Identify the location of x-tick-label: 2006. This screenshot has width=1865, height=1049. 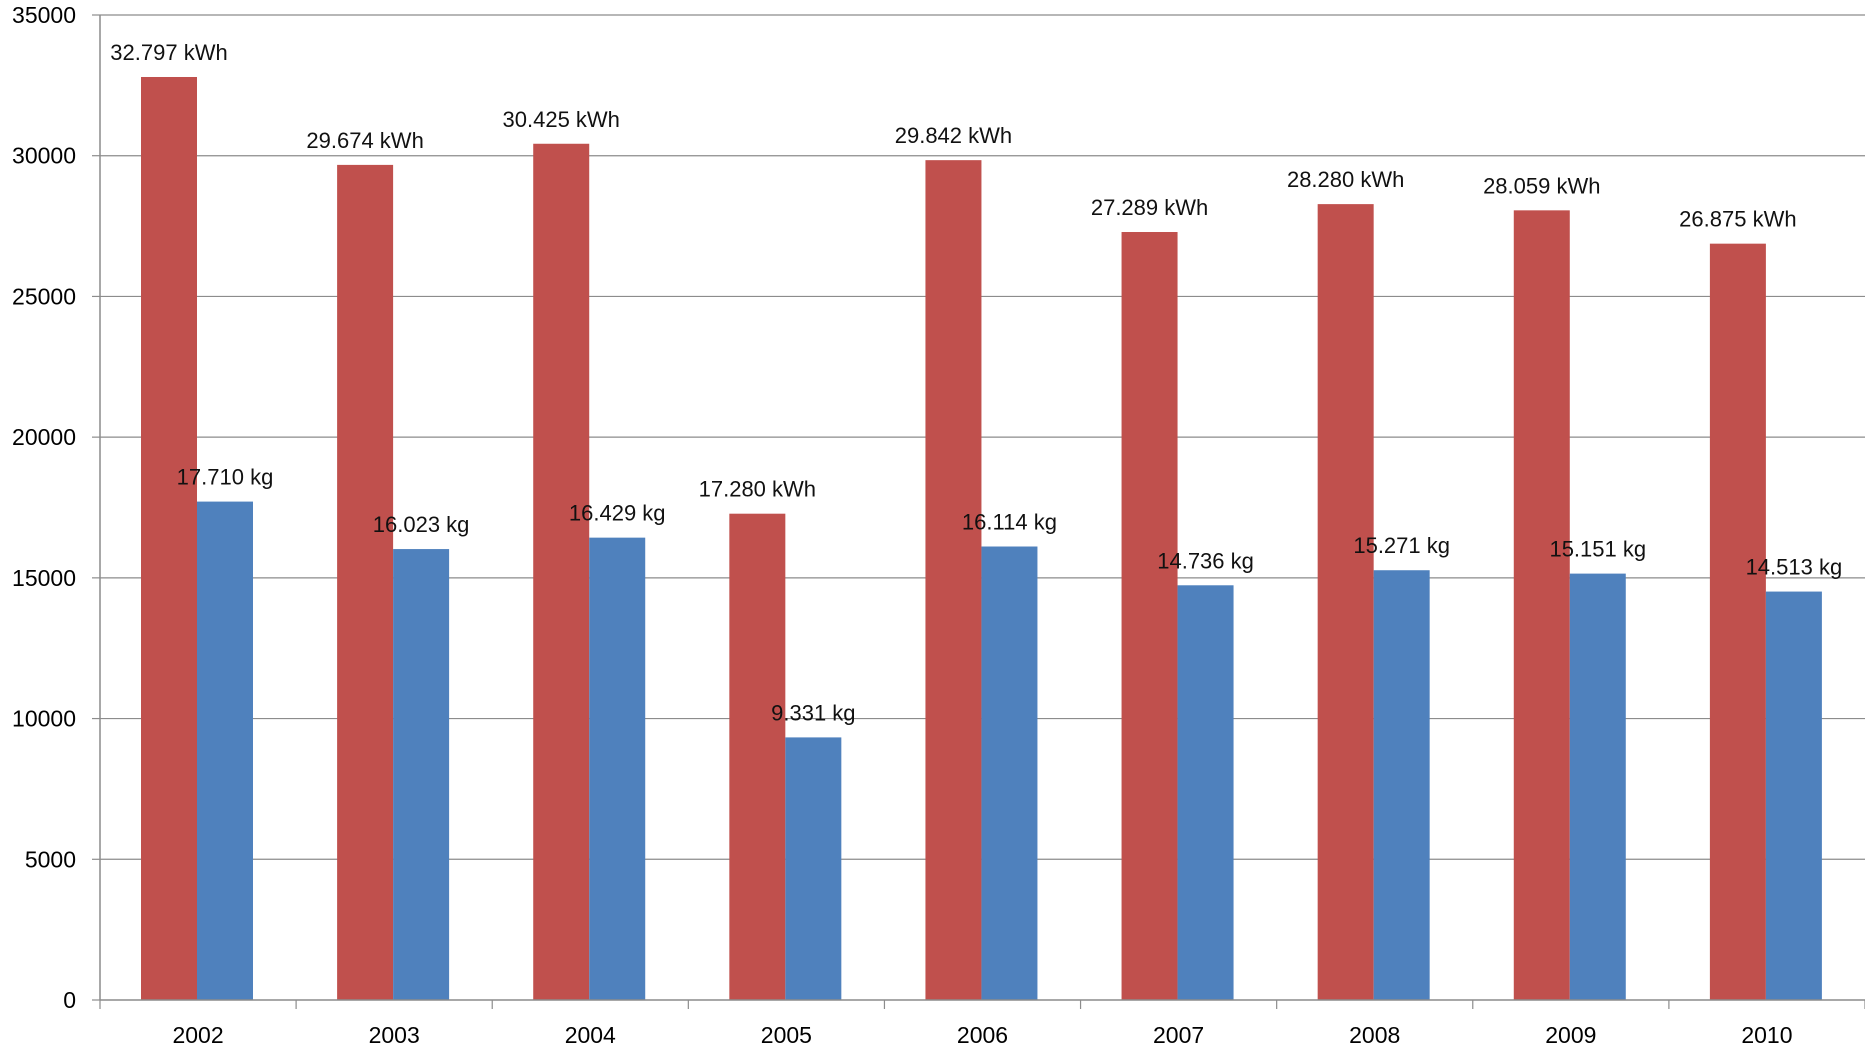
(982, 1035).